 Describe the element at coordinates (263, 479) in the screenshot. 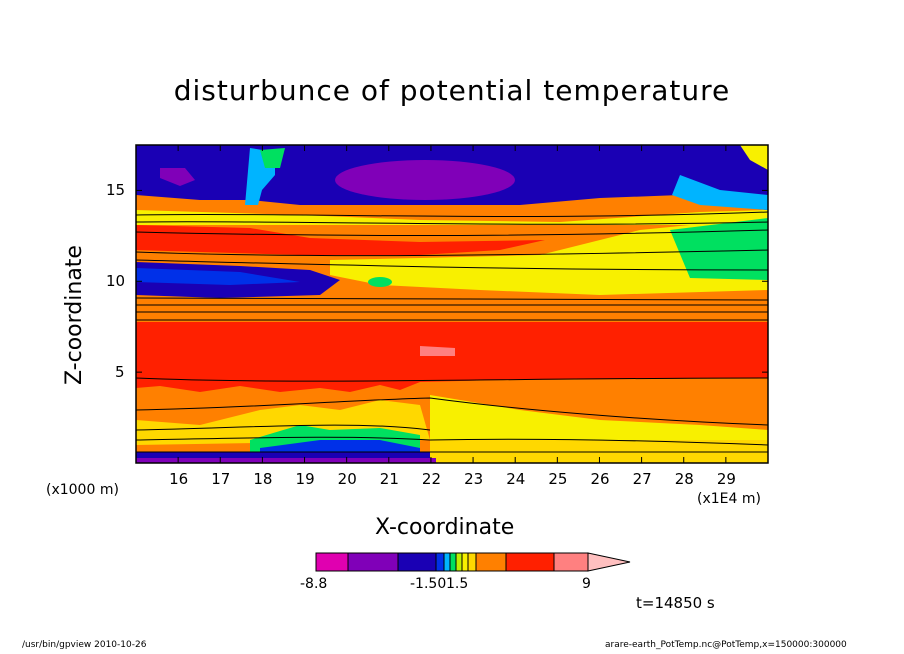

I see `x-tick-label: 18` at that location.